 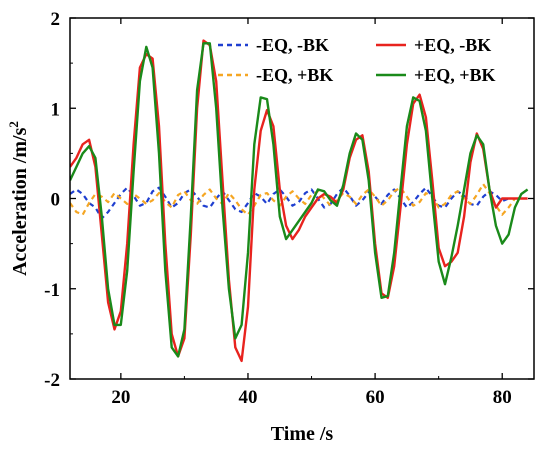 What do you see at coordinates (56, 200) in the screenshot?
I see `y-tick-label: 0` at bounding box center [56, 200].